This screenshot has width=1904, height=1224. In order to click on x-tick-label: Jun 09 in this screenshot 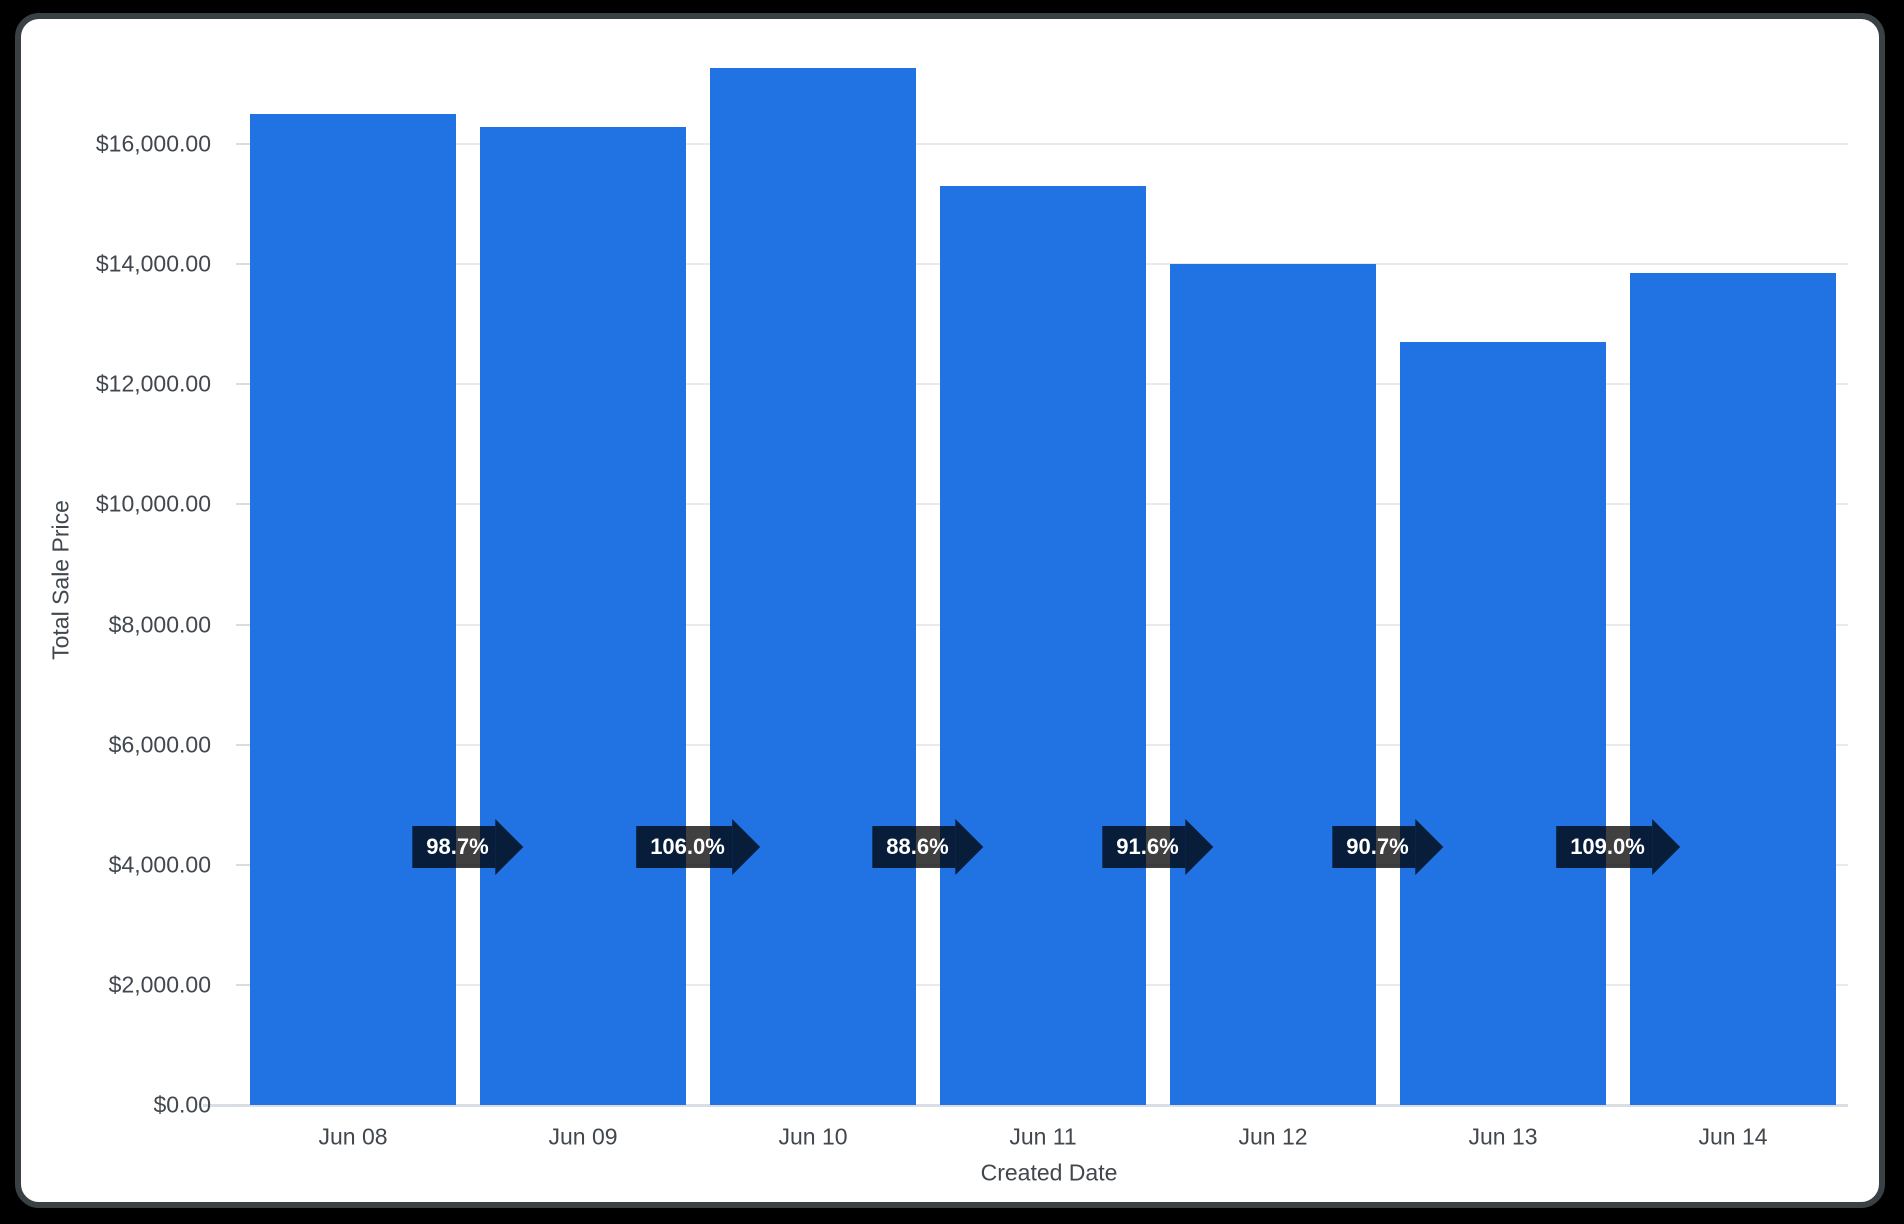, I will do `click(583, 1136)`.